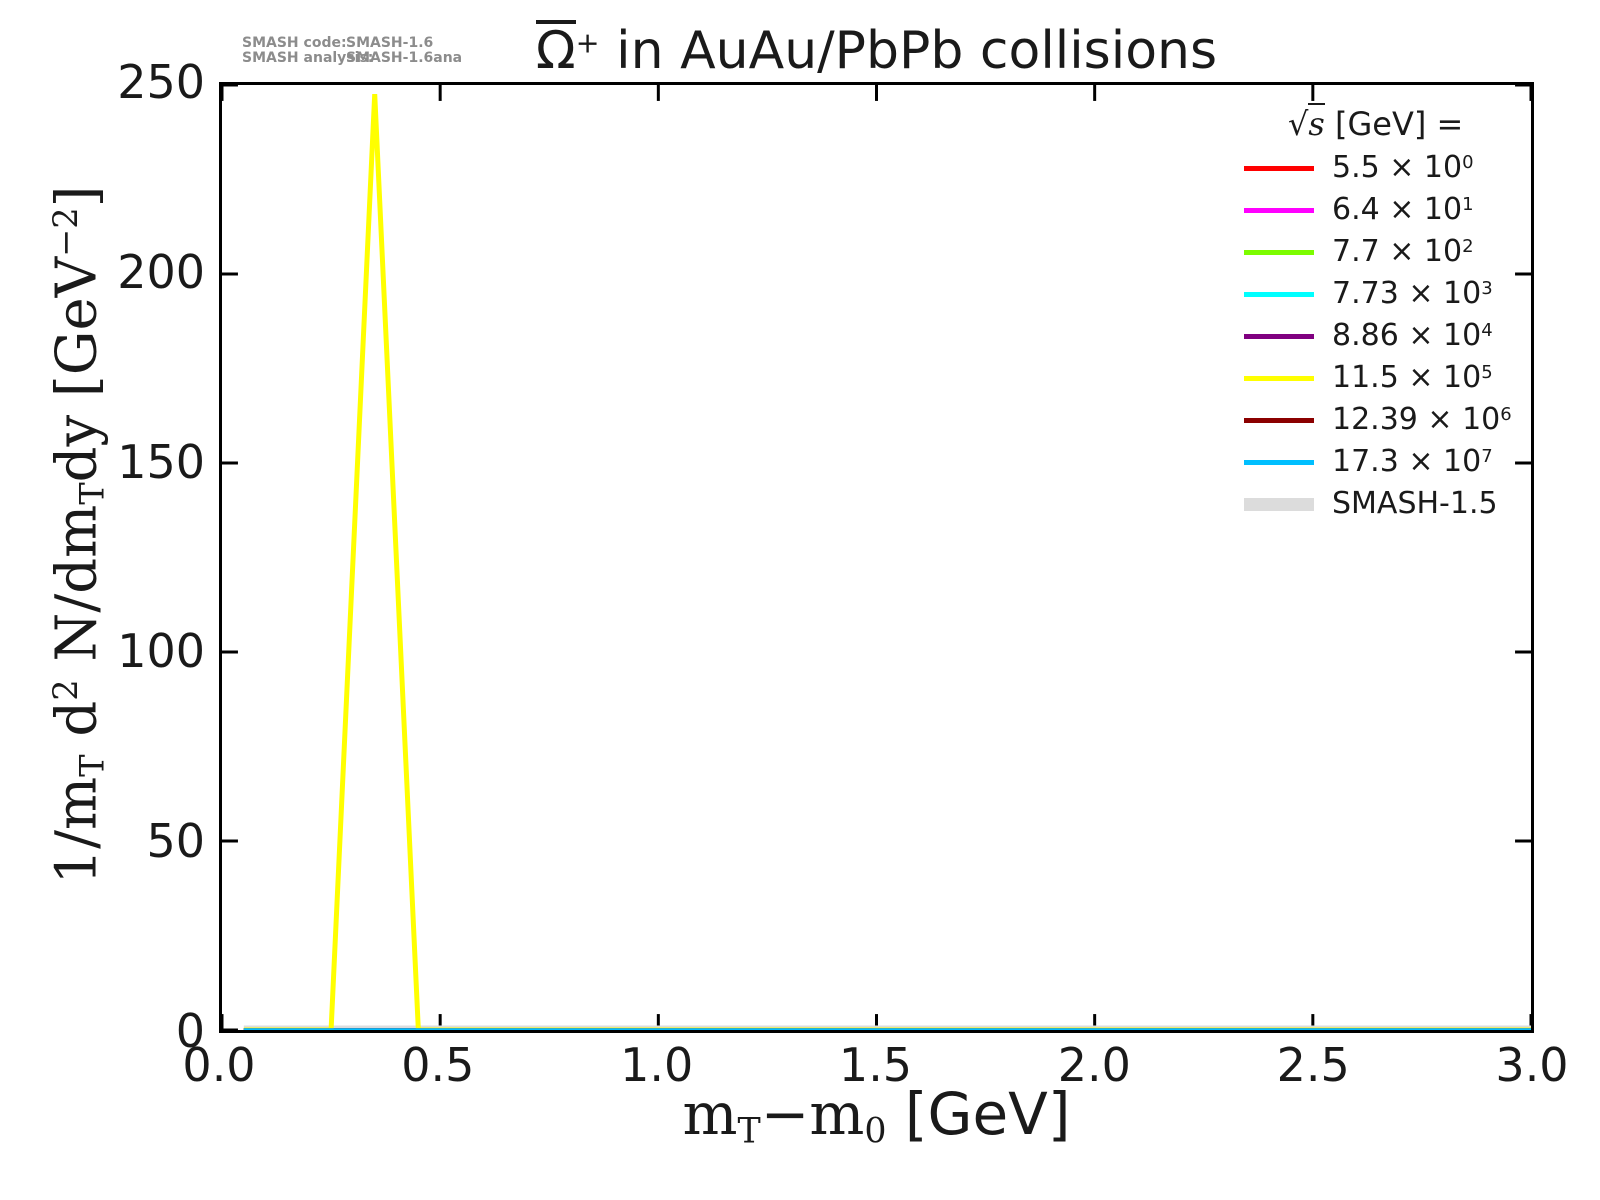 Image resolution: width=1600 pixels, height=1200 pixels. Describe the element at coordinates (555, 50) in the screenshot. I see `particle-symbol: Ω` at that location.